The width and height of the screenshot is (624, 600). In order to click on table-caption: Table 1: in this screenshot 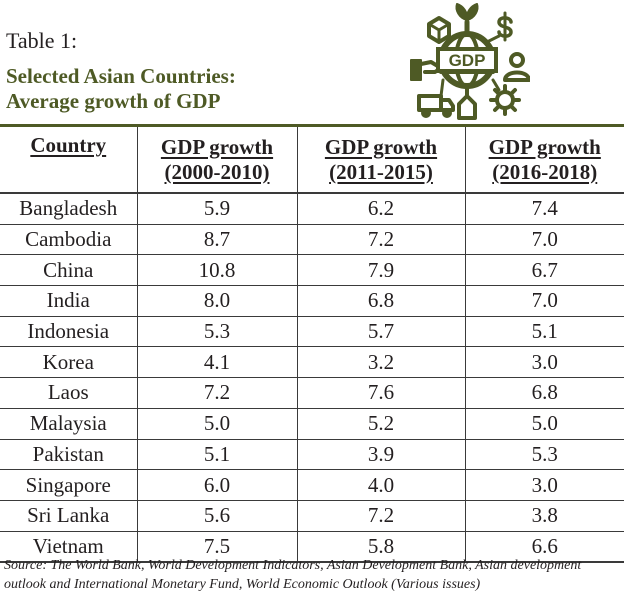, I will do `click(42, 40)`.